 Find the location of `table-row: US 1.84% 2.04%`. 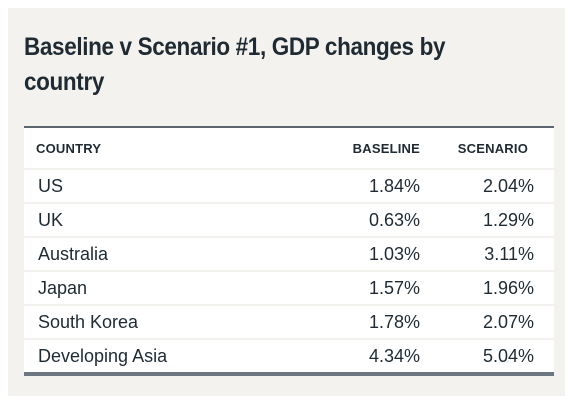

table-row: US 1.84% 2.04% is located at coordinates (289, 185).